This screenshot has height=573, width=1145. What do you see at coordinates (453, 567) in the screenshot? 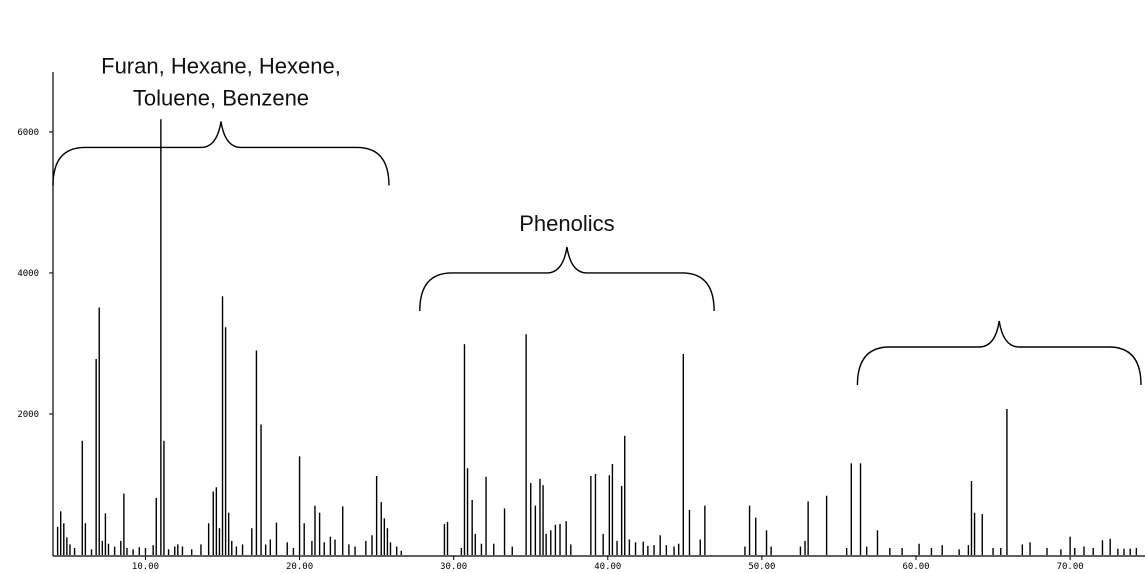
I see `x-tick-label: 30.00` at bounding box center [453, 567].